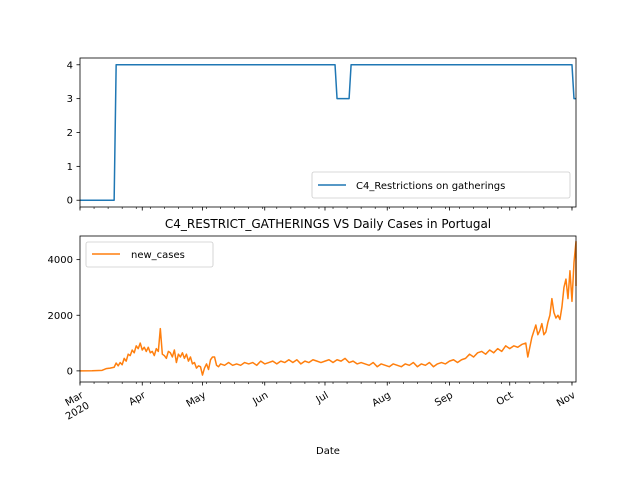 This screenshot has height=480, width=640. I want to click on bottom-legend-label: new_cases, so click(158, 255).